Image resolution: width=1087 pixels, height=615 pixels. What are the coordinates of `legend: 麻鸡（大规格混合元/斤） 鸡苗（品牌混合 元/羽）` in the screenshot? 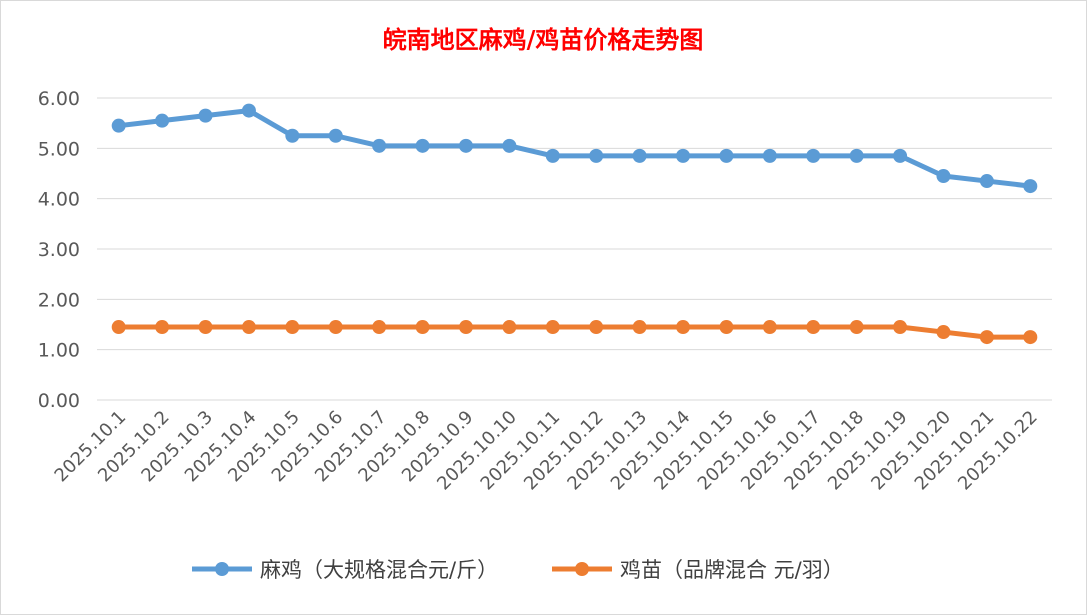 It's located at (518, 570).